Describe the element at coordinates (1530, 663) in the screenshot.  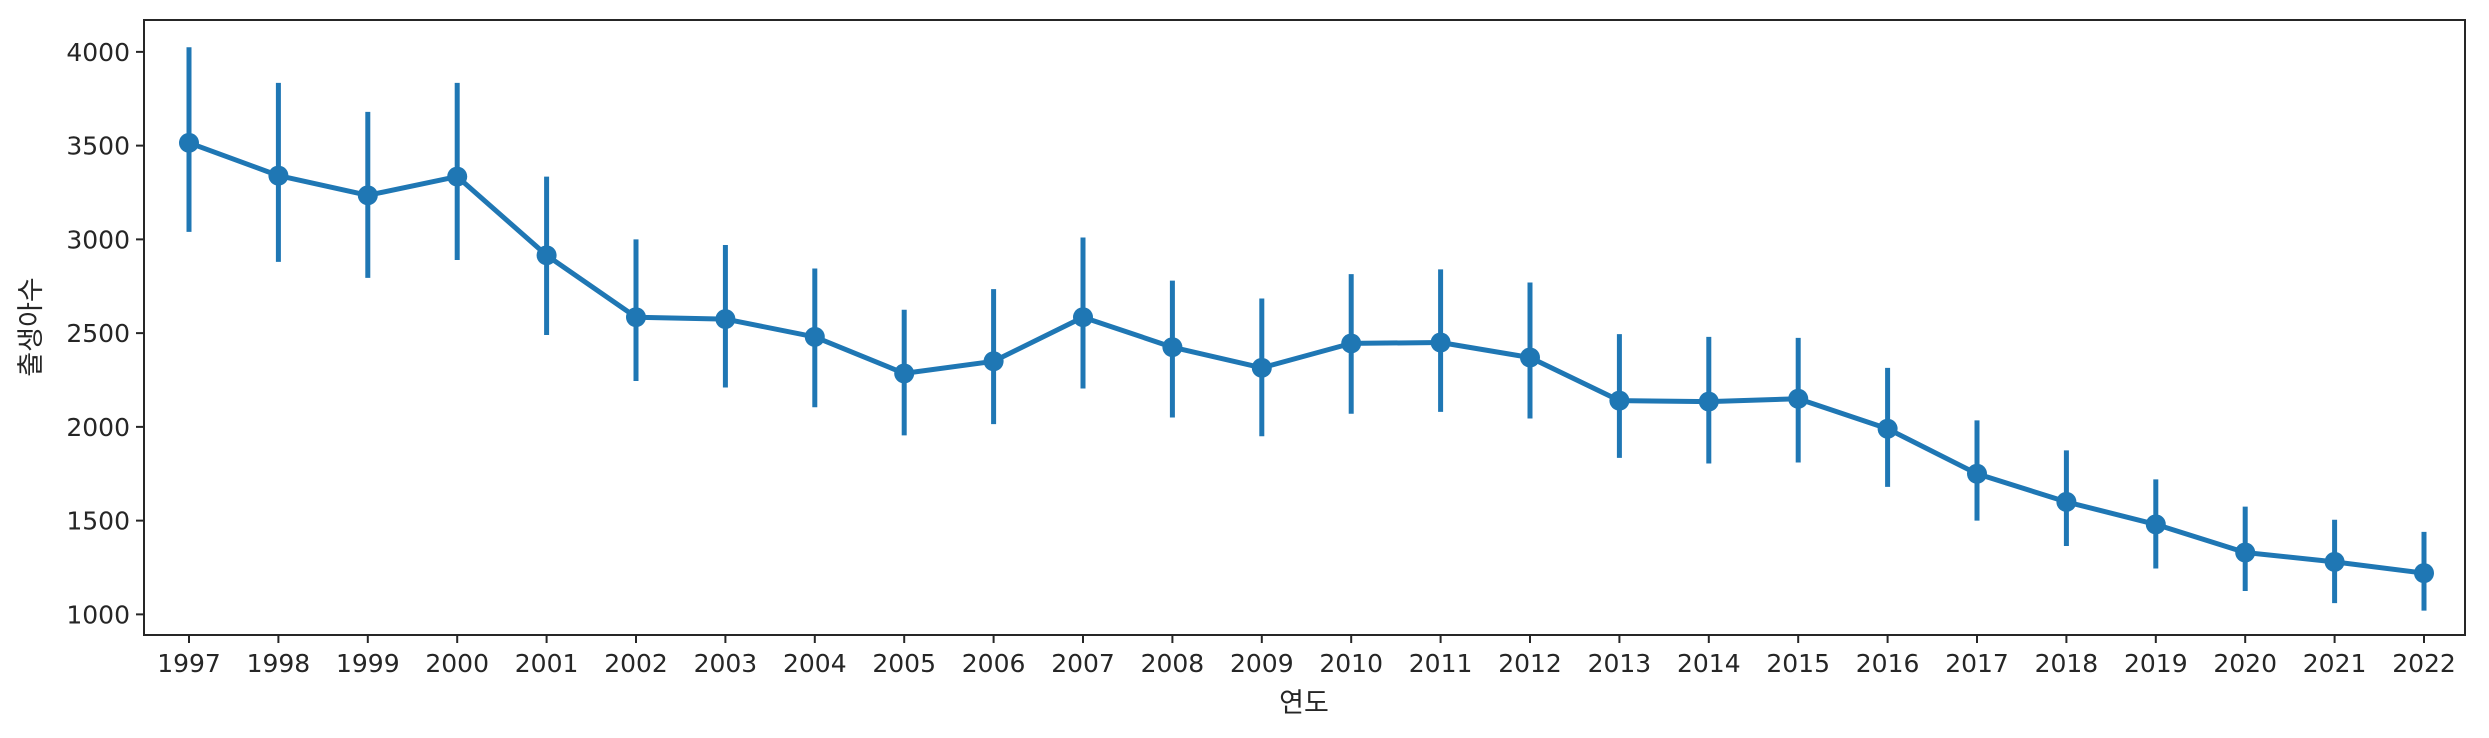
I see `x-tick-label: 2012` at that location.